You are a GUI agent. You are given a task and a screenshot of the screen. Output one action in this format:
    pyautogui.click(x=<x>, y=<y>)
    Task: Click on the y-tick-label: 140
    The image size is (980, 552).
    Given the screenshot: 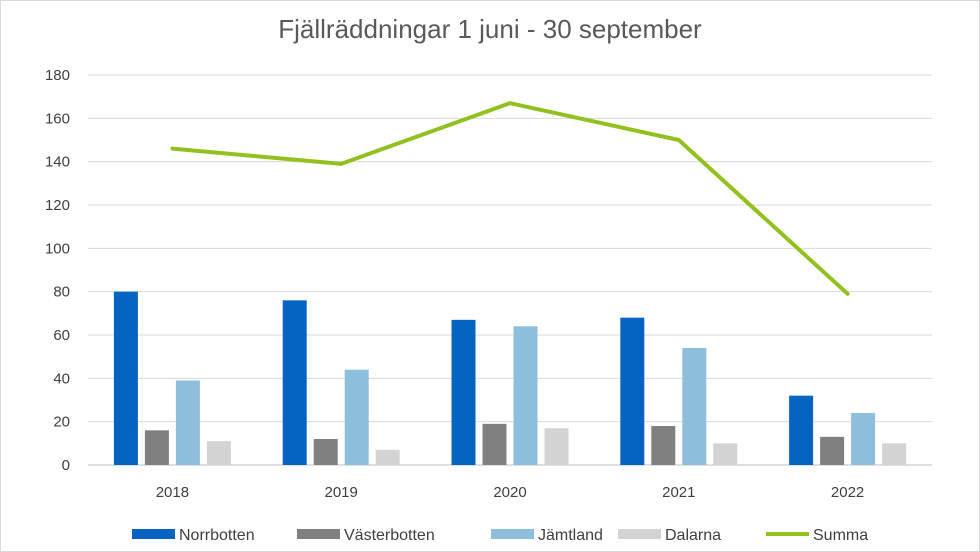 What is the action you would take?
    pyautogui.click(x=57, y=162)
    